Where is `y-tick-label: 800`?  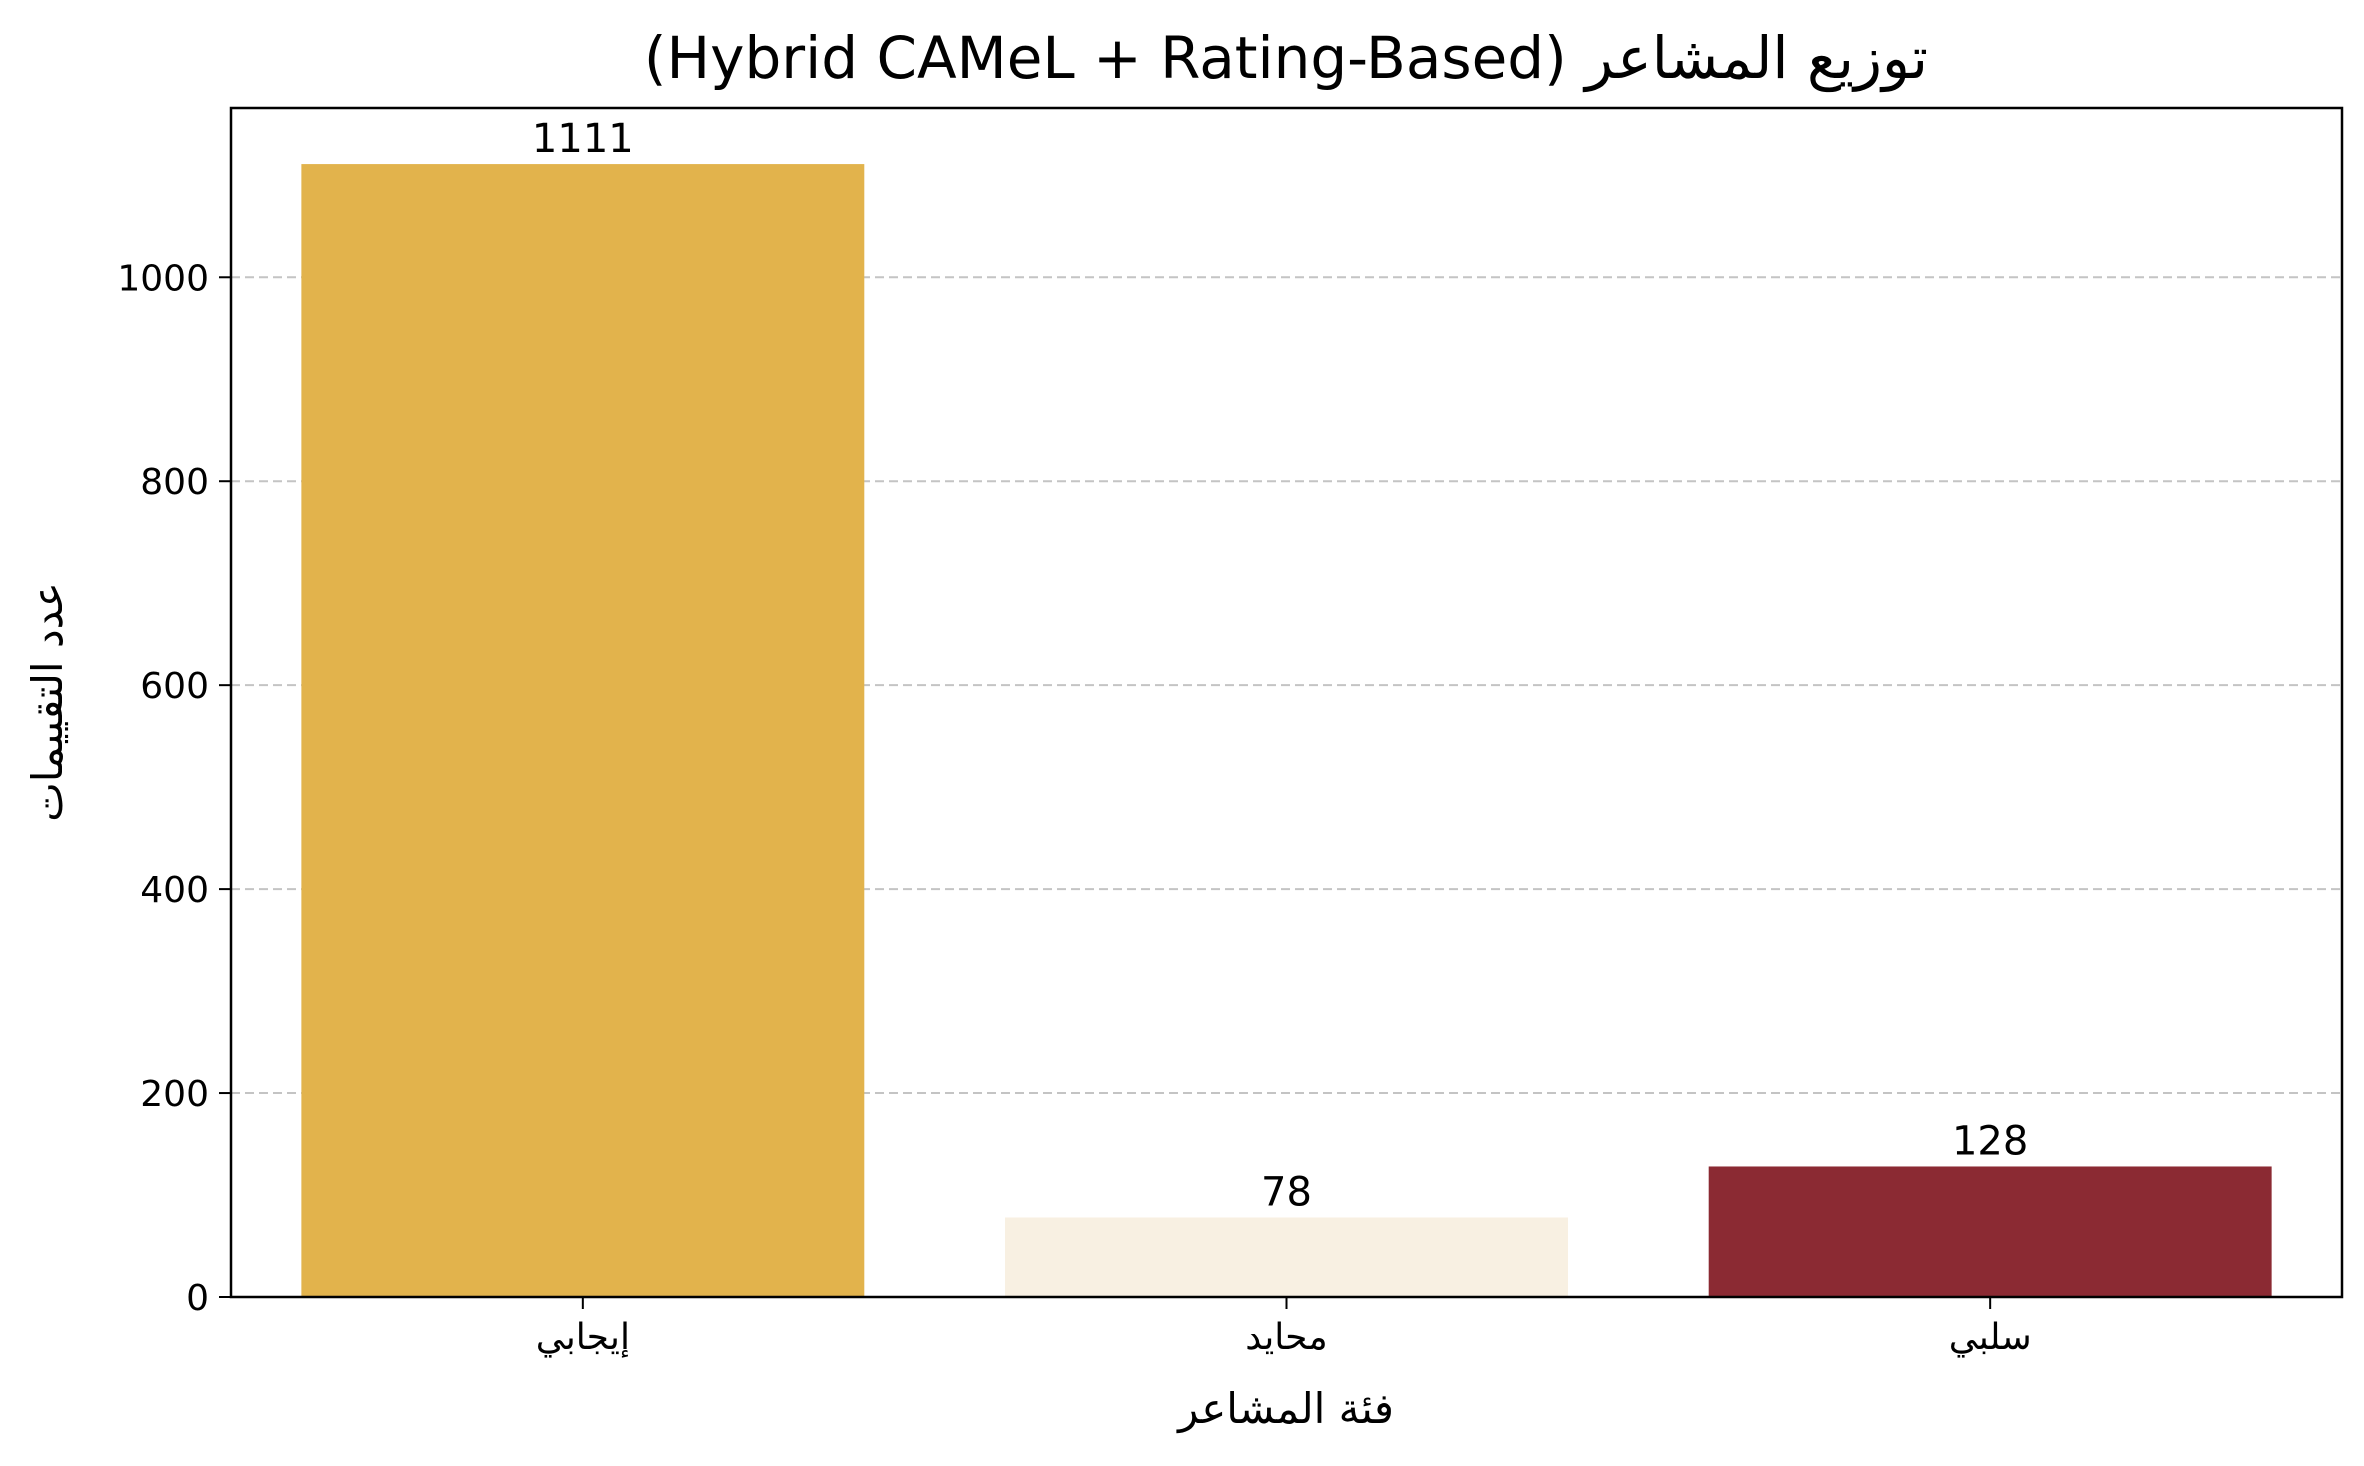 y-tick-label: 800 is located at coordinates (174, 482).